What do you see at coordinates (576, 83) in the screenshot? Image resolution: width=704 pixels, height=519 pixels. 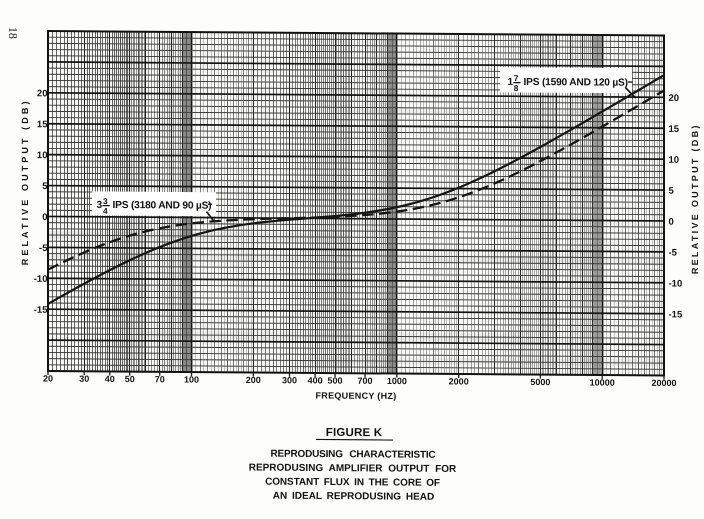 I see `svg-text: IPS (1590 AND 120 µS)` at bounding box center [576, 83].